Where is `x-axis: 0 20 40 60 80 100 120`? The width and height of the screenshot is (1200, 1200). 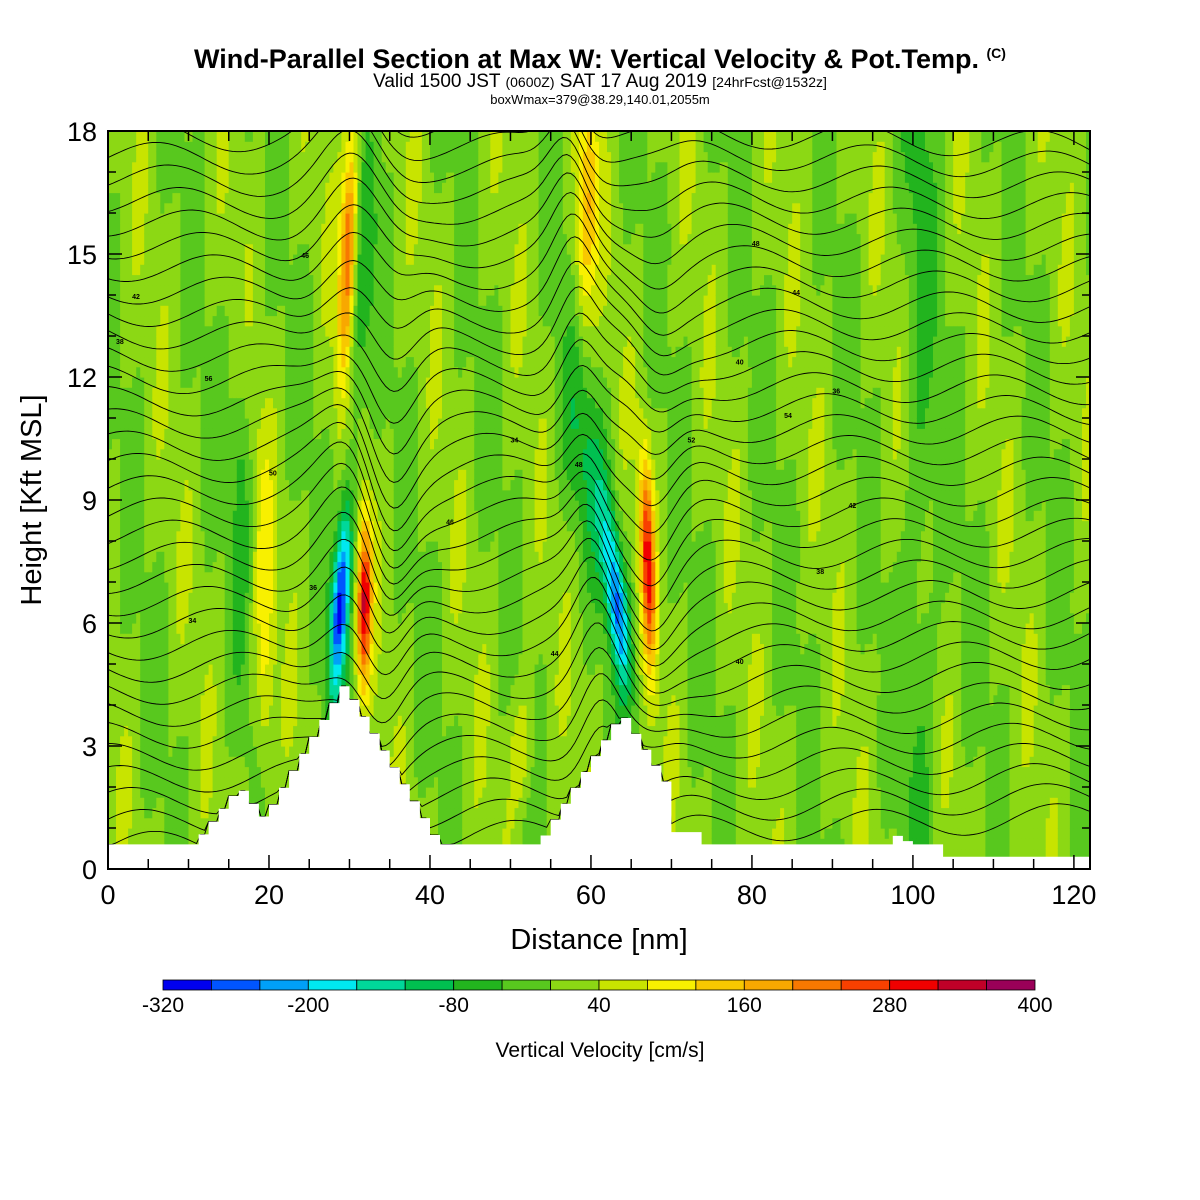
x-axis: 0 20 40 60 80 100 120 is located at coordinates (598, 895).